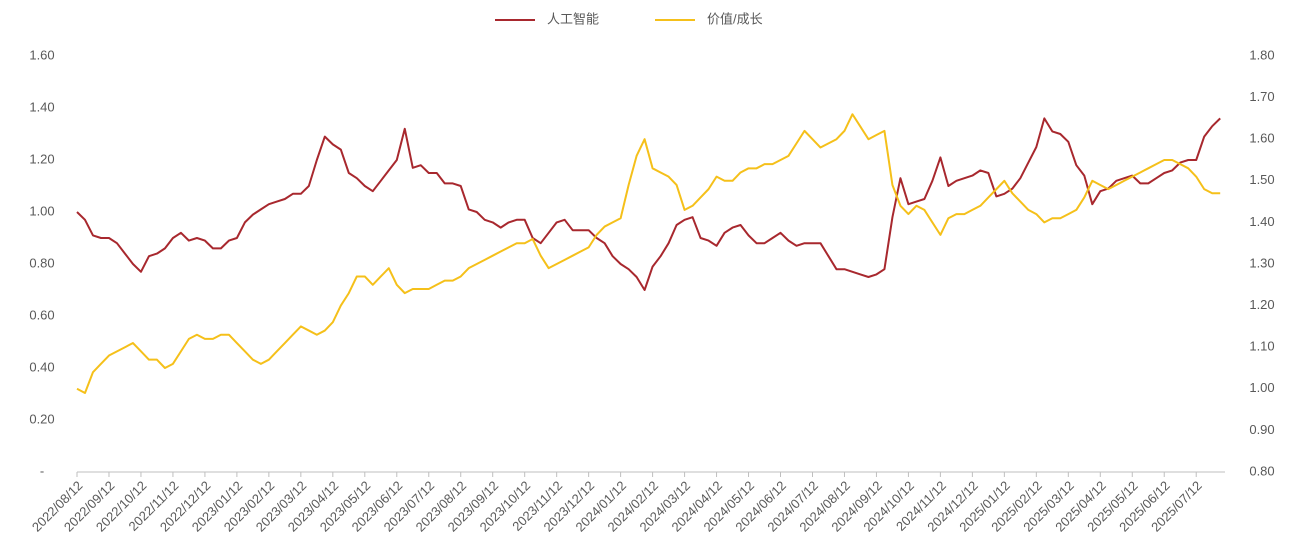 The image size is (1296, 558). What do you see at coordinates (1261, 96) in the screenshot?
I see `y2-tick-label: 1.70` at bounding box center [1261, 96].